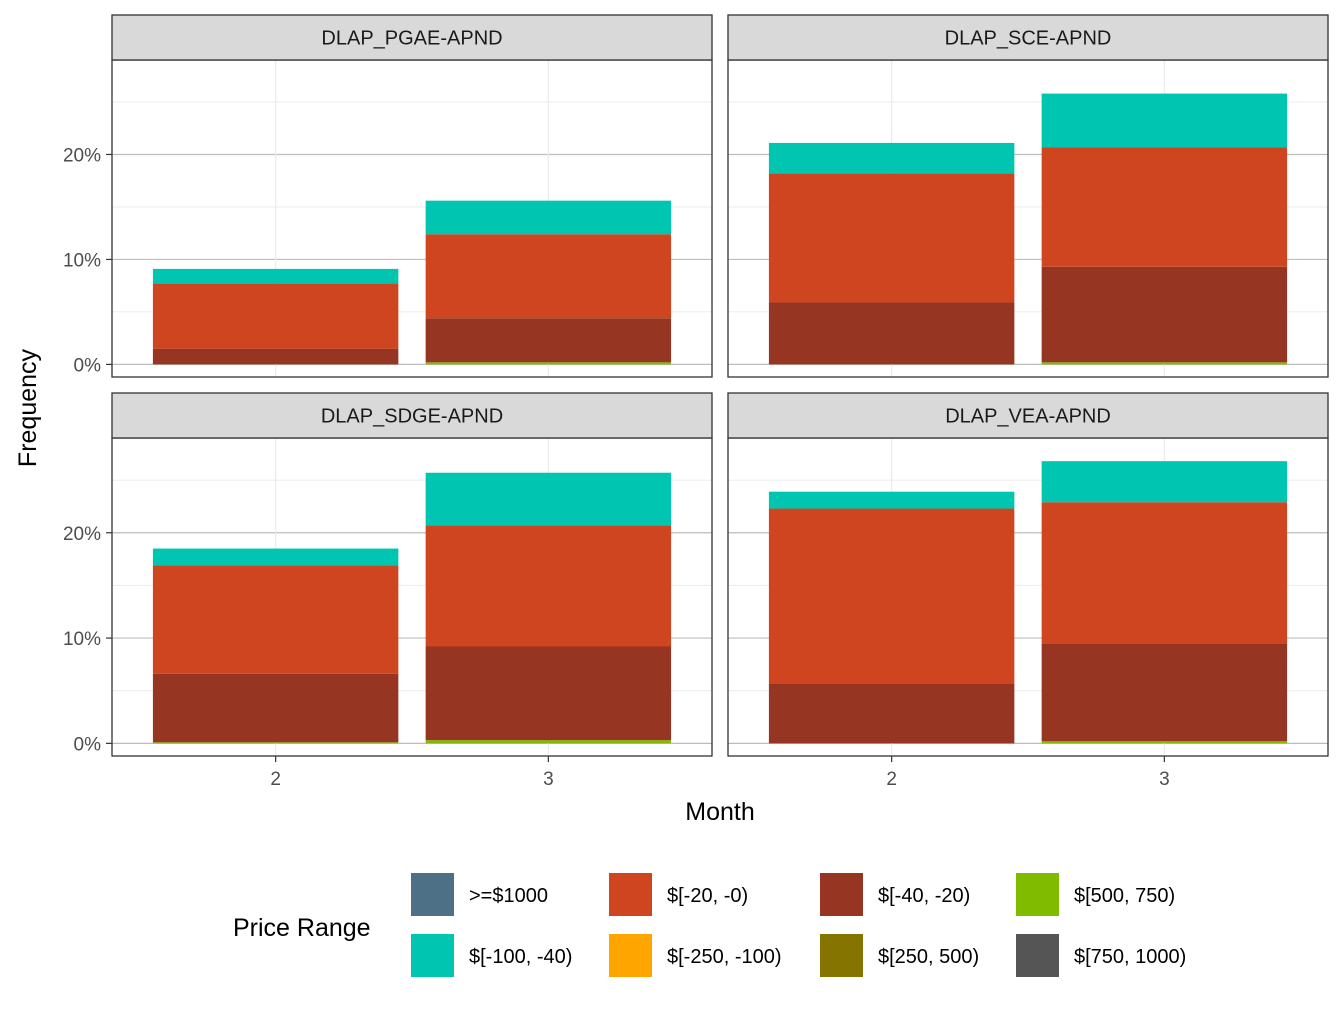 This screenshot has height=1013, width=1344. What do you see at coordinates (520, 957) in the screenshot?
I see `legend-label: $[-100, -40)` at bounding box center [520, 957].